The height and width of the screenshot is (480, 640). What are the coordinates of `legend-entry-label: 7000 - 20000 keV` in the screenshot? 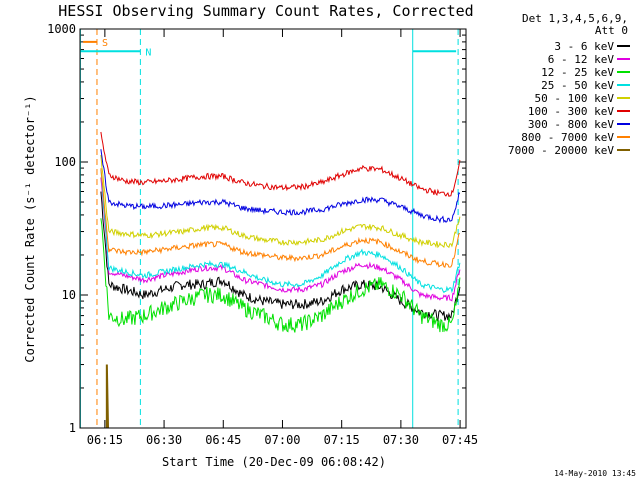 It's located at (561, 150).